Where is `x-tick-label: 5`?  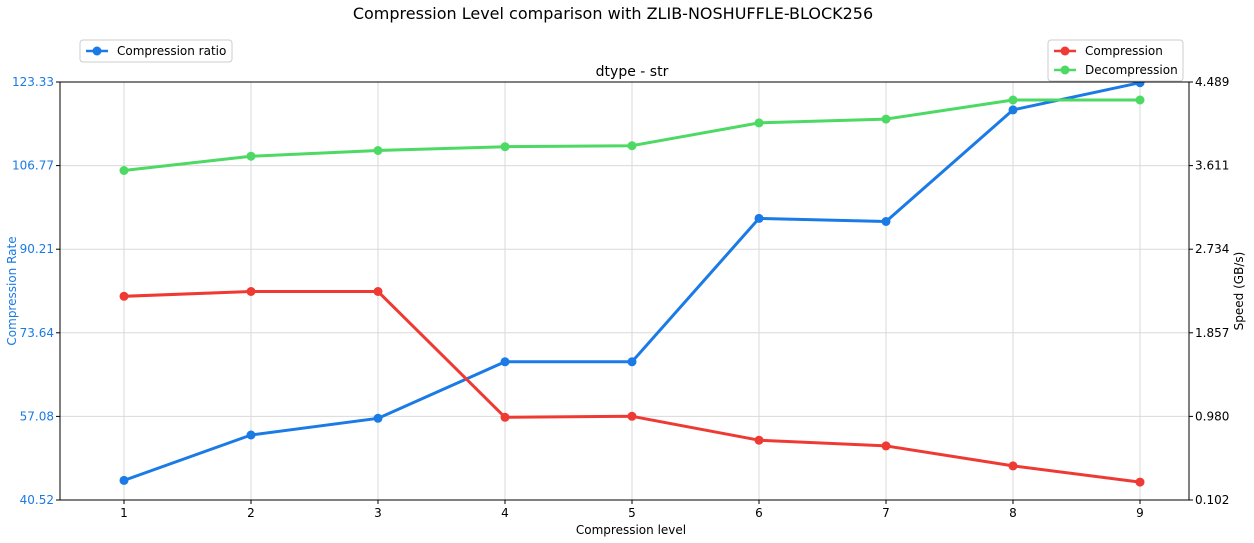 x-tick-label: 5 is located at coordinates (632, 513).